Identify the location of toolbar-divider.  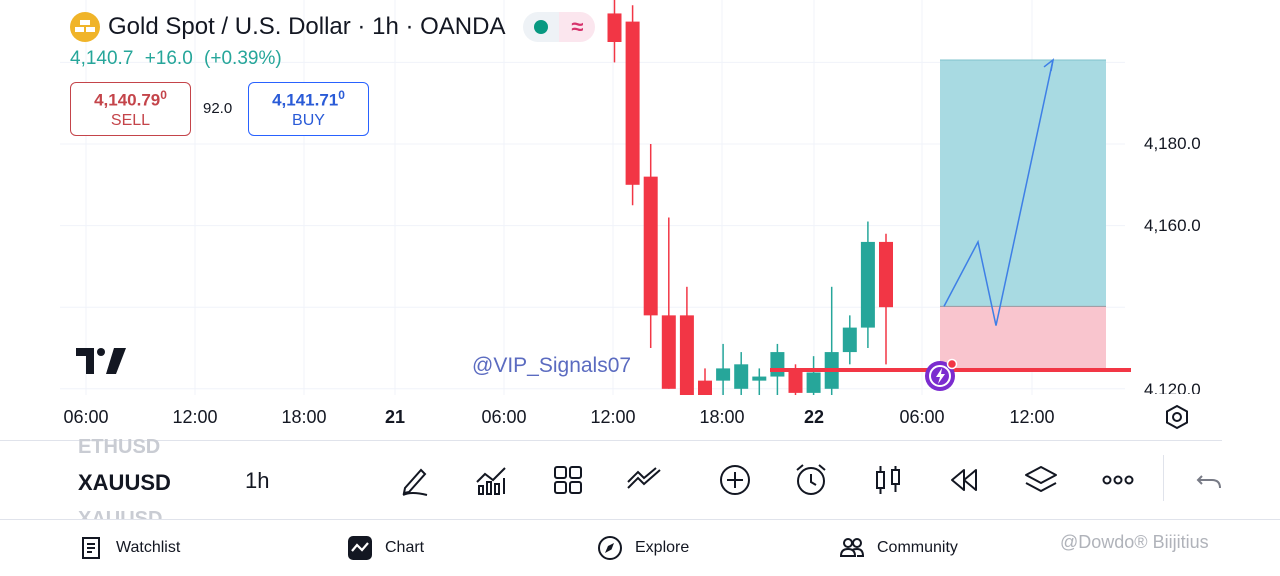
(1163, 478).